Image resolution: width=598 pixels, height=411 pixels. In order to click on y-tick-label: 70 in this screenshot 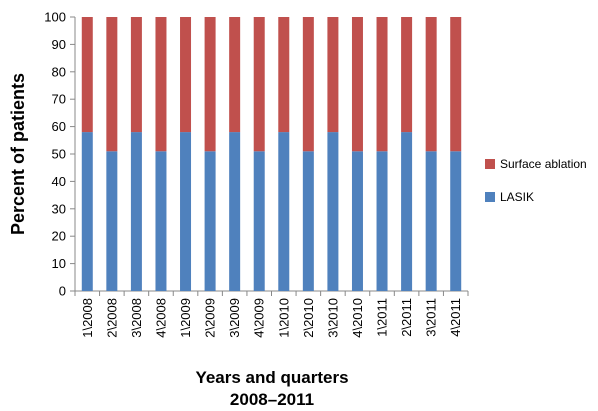, I will do `click(59, 99)`.